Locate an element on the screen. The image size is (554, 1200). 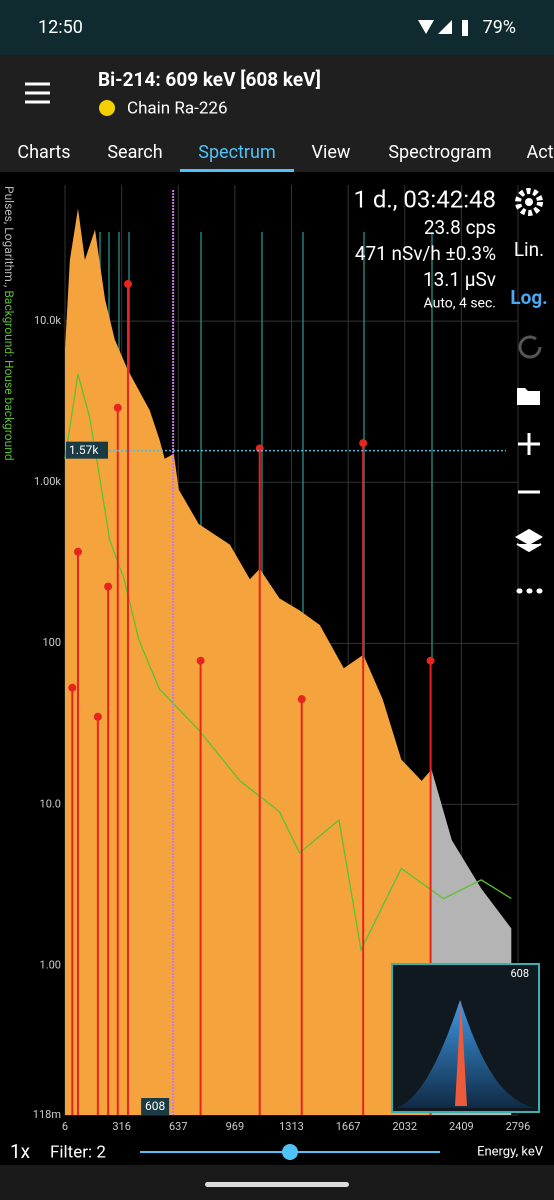
stat: 23.8 cps is located at coordinates (460, 227).